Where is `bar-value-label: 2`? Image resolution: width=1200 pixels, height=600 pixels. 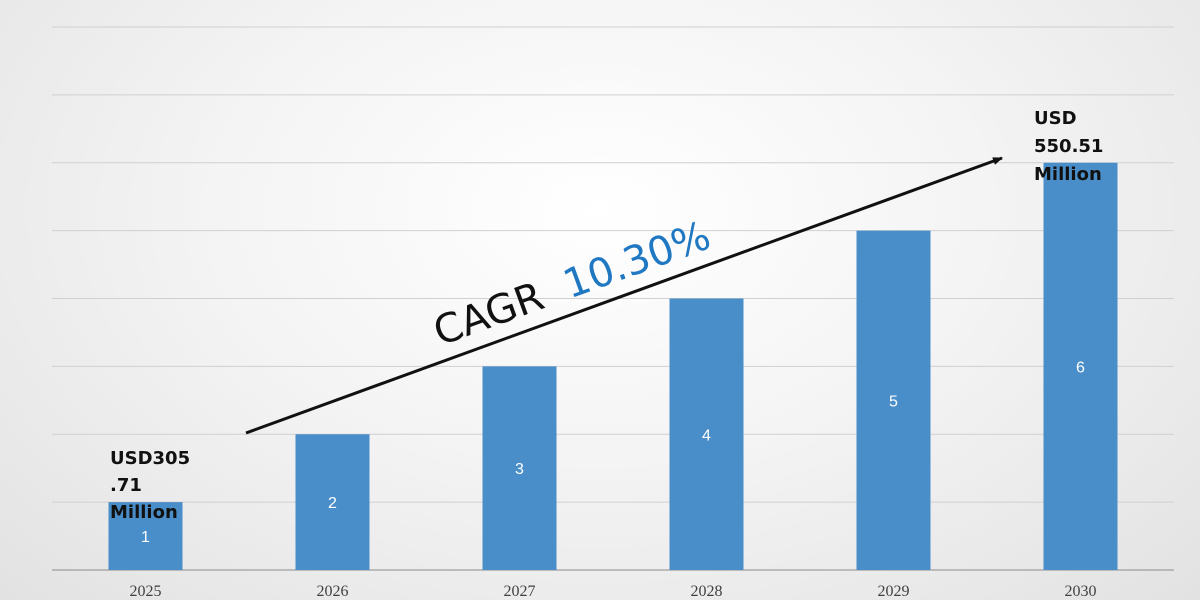
bar-value-label: 2 is located at coordinates (332, 503).